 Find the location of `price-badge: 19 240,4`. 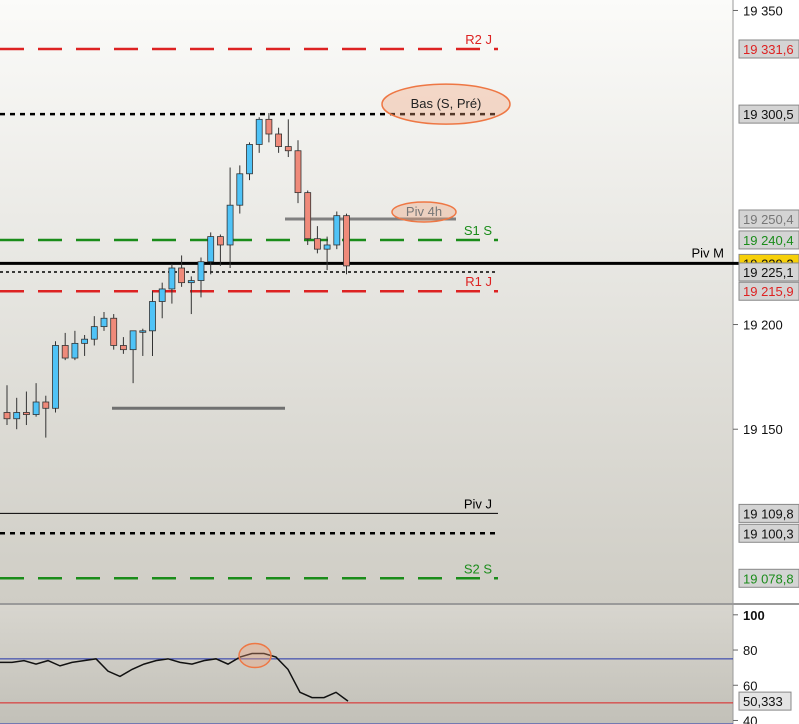

price-badge: 19 240,4 is located at coordinates (768, 240).